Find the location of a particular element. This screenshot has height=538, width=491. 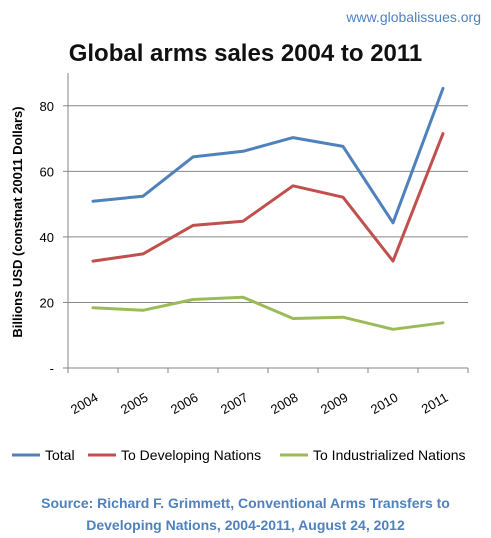

x-tick-label: 2006 is located at coordinates (184, 403).